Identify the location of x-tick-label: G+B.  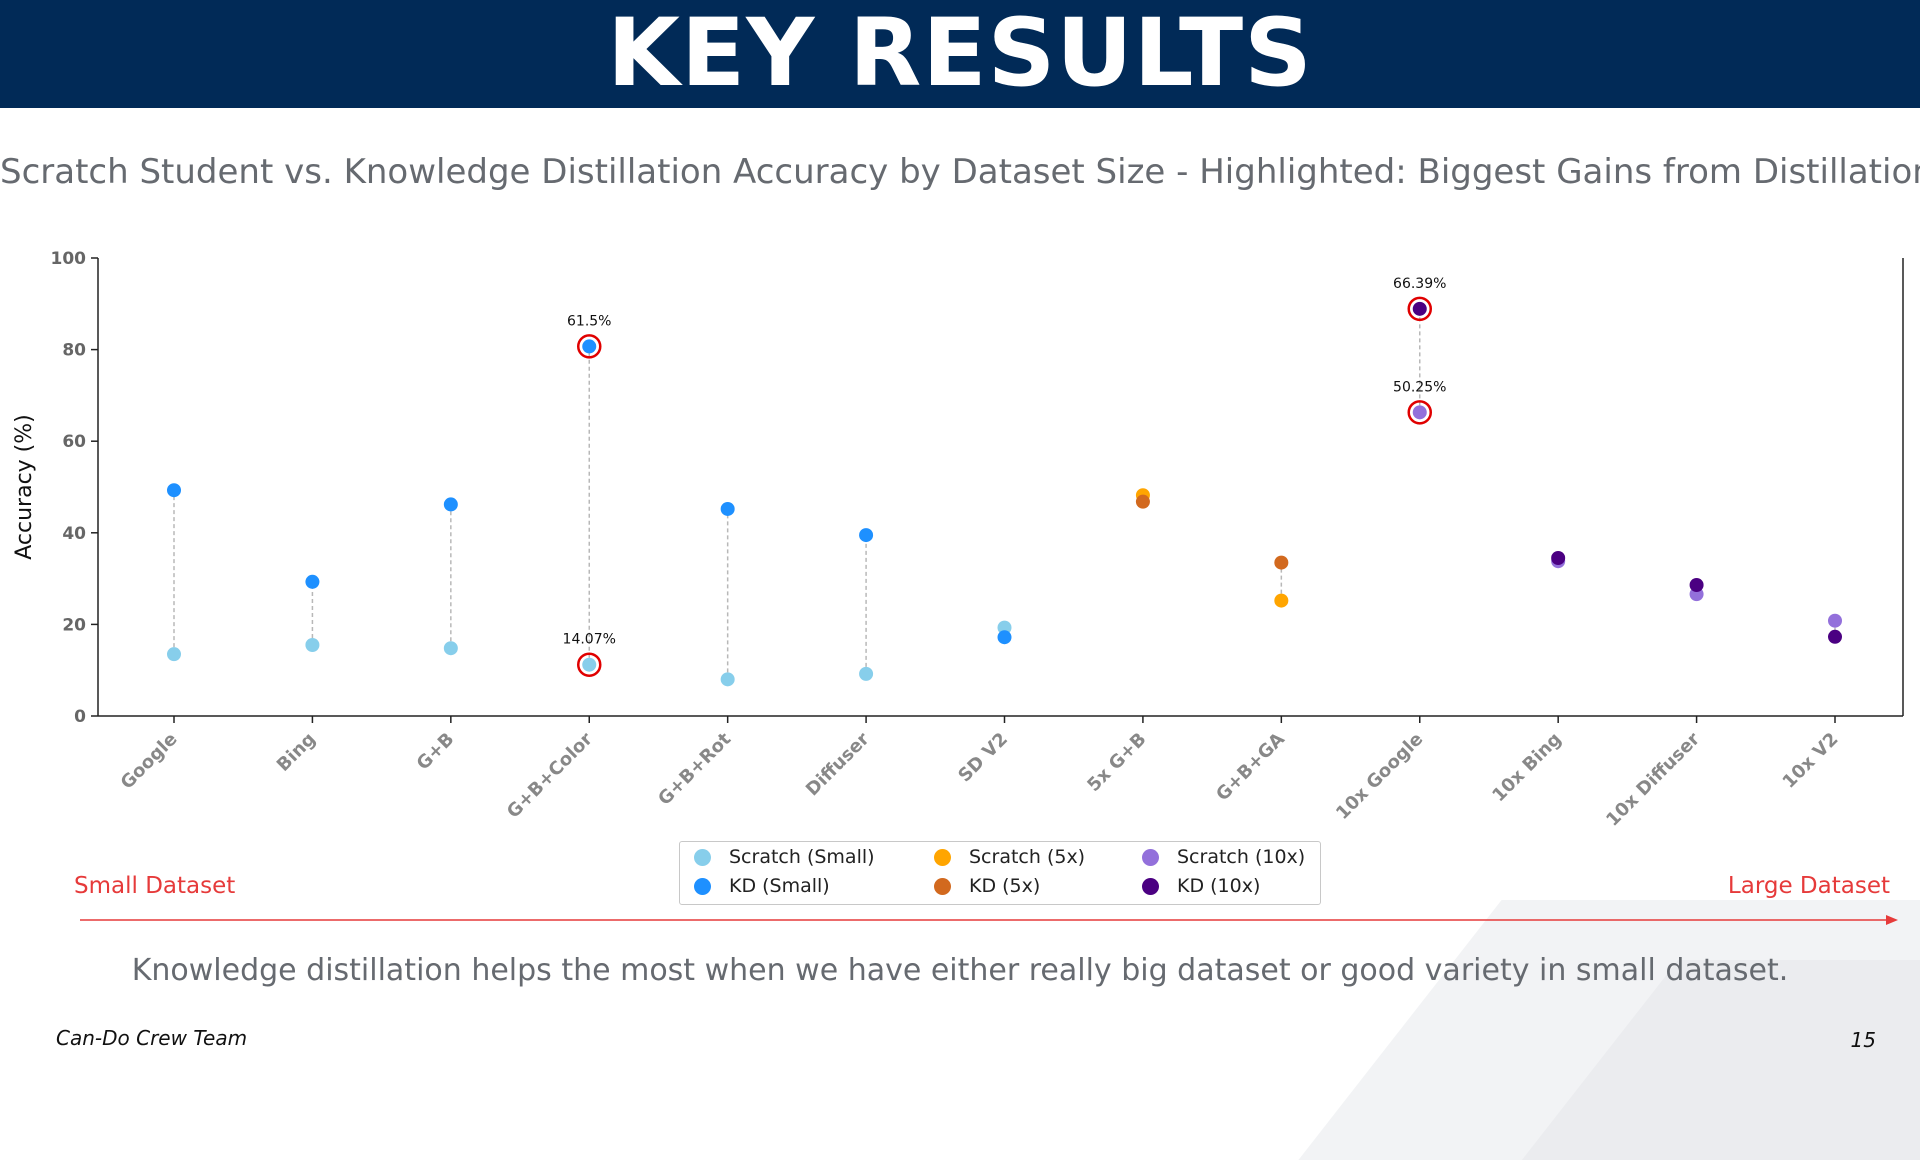
(436, 752).